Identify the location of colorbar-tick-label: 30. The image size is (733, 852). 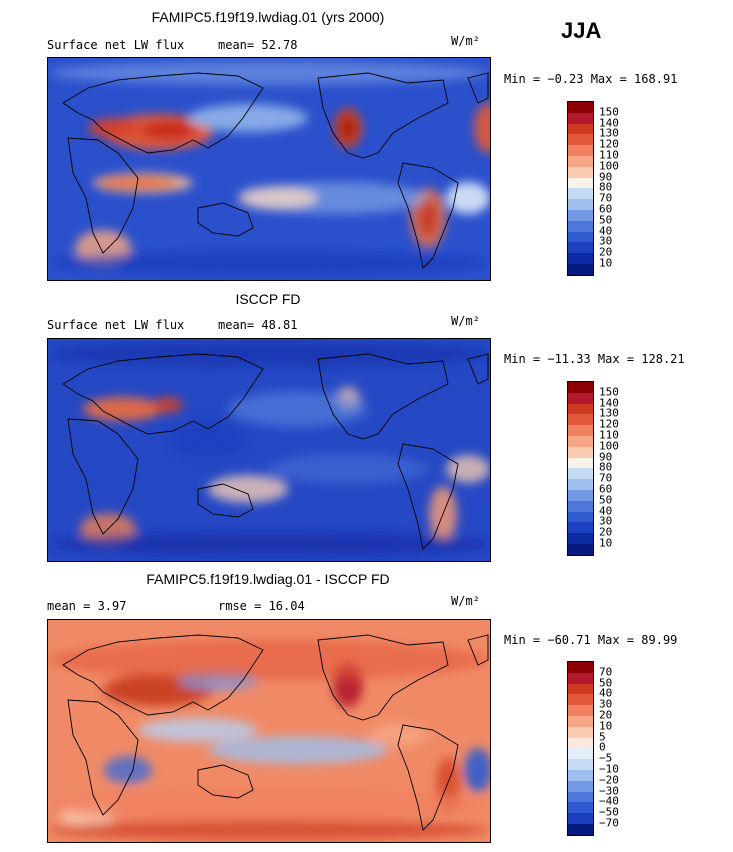
(606, 704).